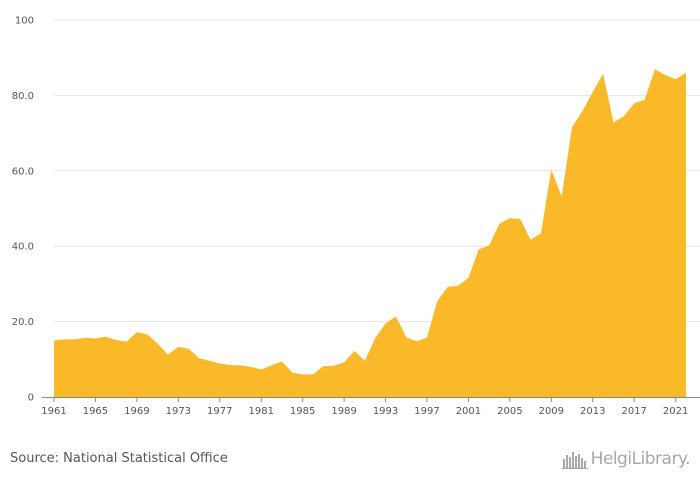 Image resolution: width=700 pixels, height=483 pixels. I want to click on x-tick-label-1989: 1989, so click(343, 411).